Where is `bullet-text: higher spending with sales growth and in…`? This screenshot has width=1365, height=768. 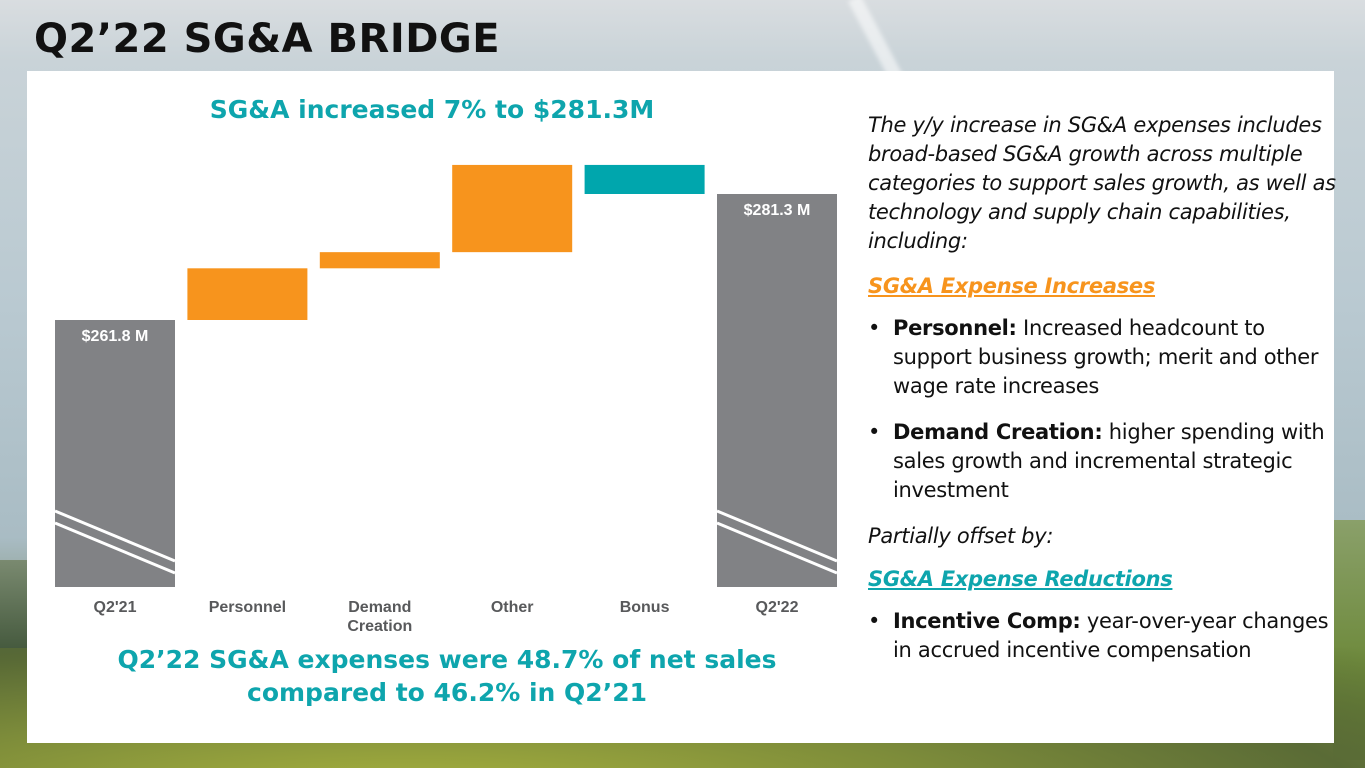 bullet-text: higher spending with sales growth and in… is located at coordinates (1109, 461).